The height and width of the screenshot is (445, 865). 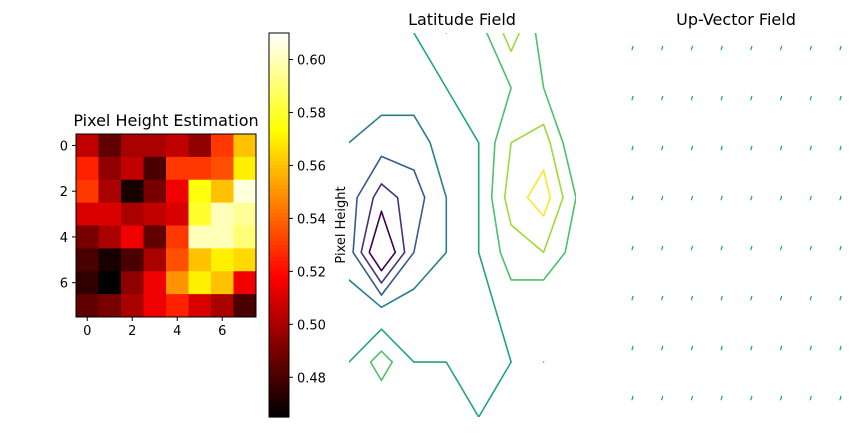 What do you see at coordinates (311, 166) in the screenshot?
I see `colorbar-tick-label: 0.56` at bounding box center [311, 166].